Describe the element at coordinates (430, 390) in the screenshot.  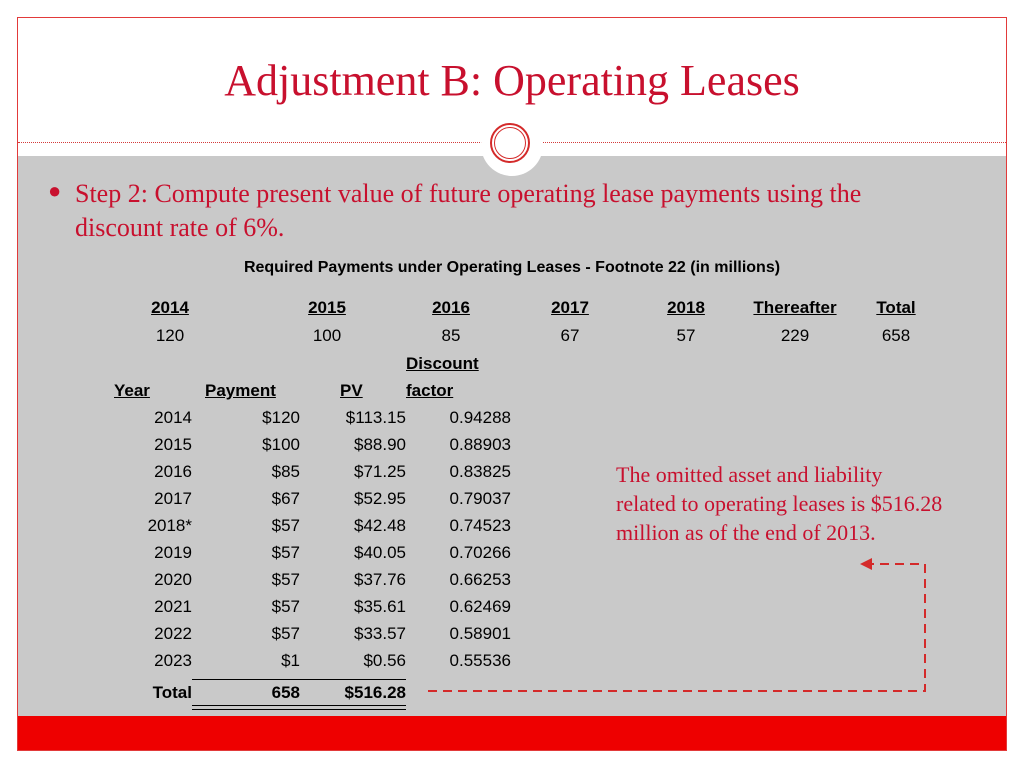
I see `col-header-factor-line2: factor` at that location.